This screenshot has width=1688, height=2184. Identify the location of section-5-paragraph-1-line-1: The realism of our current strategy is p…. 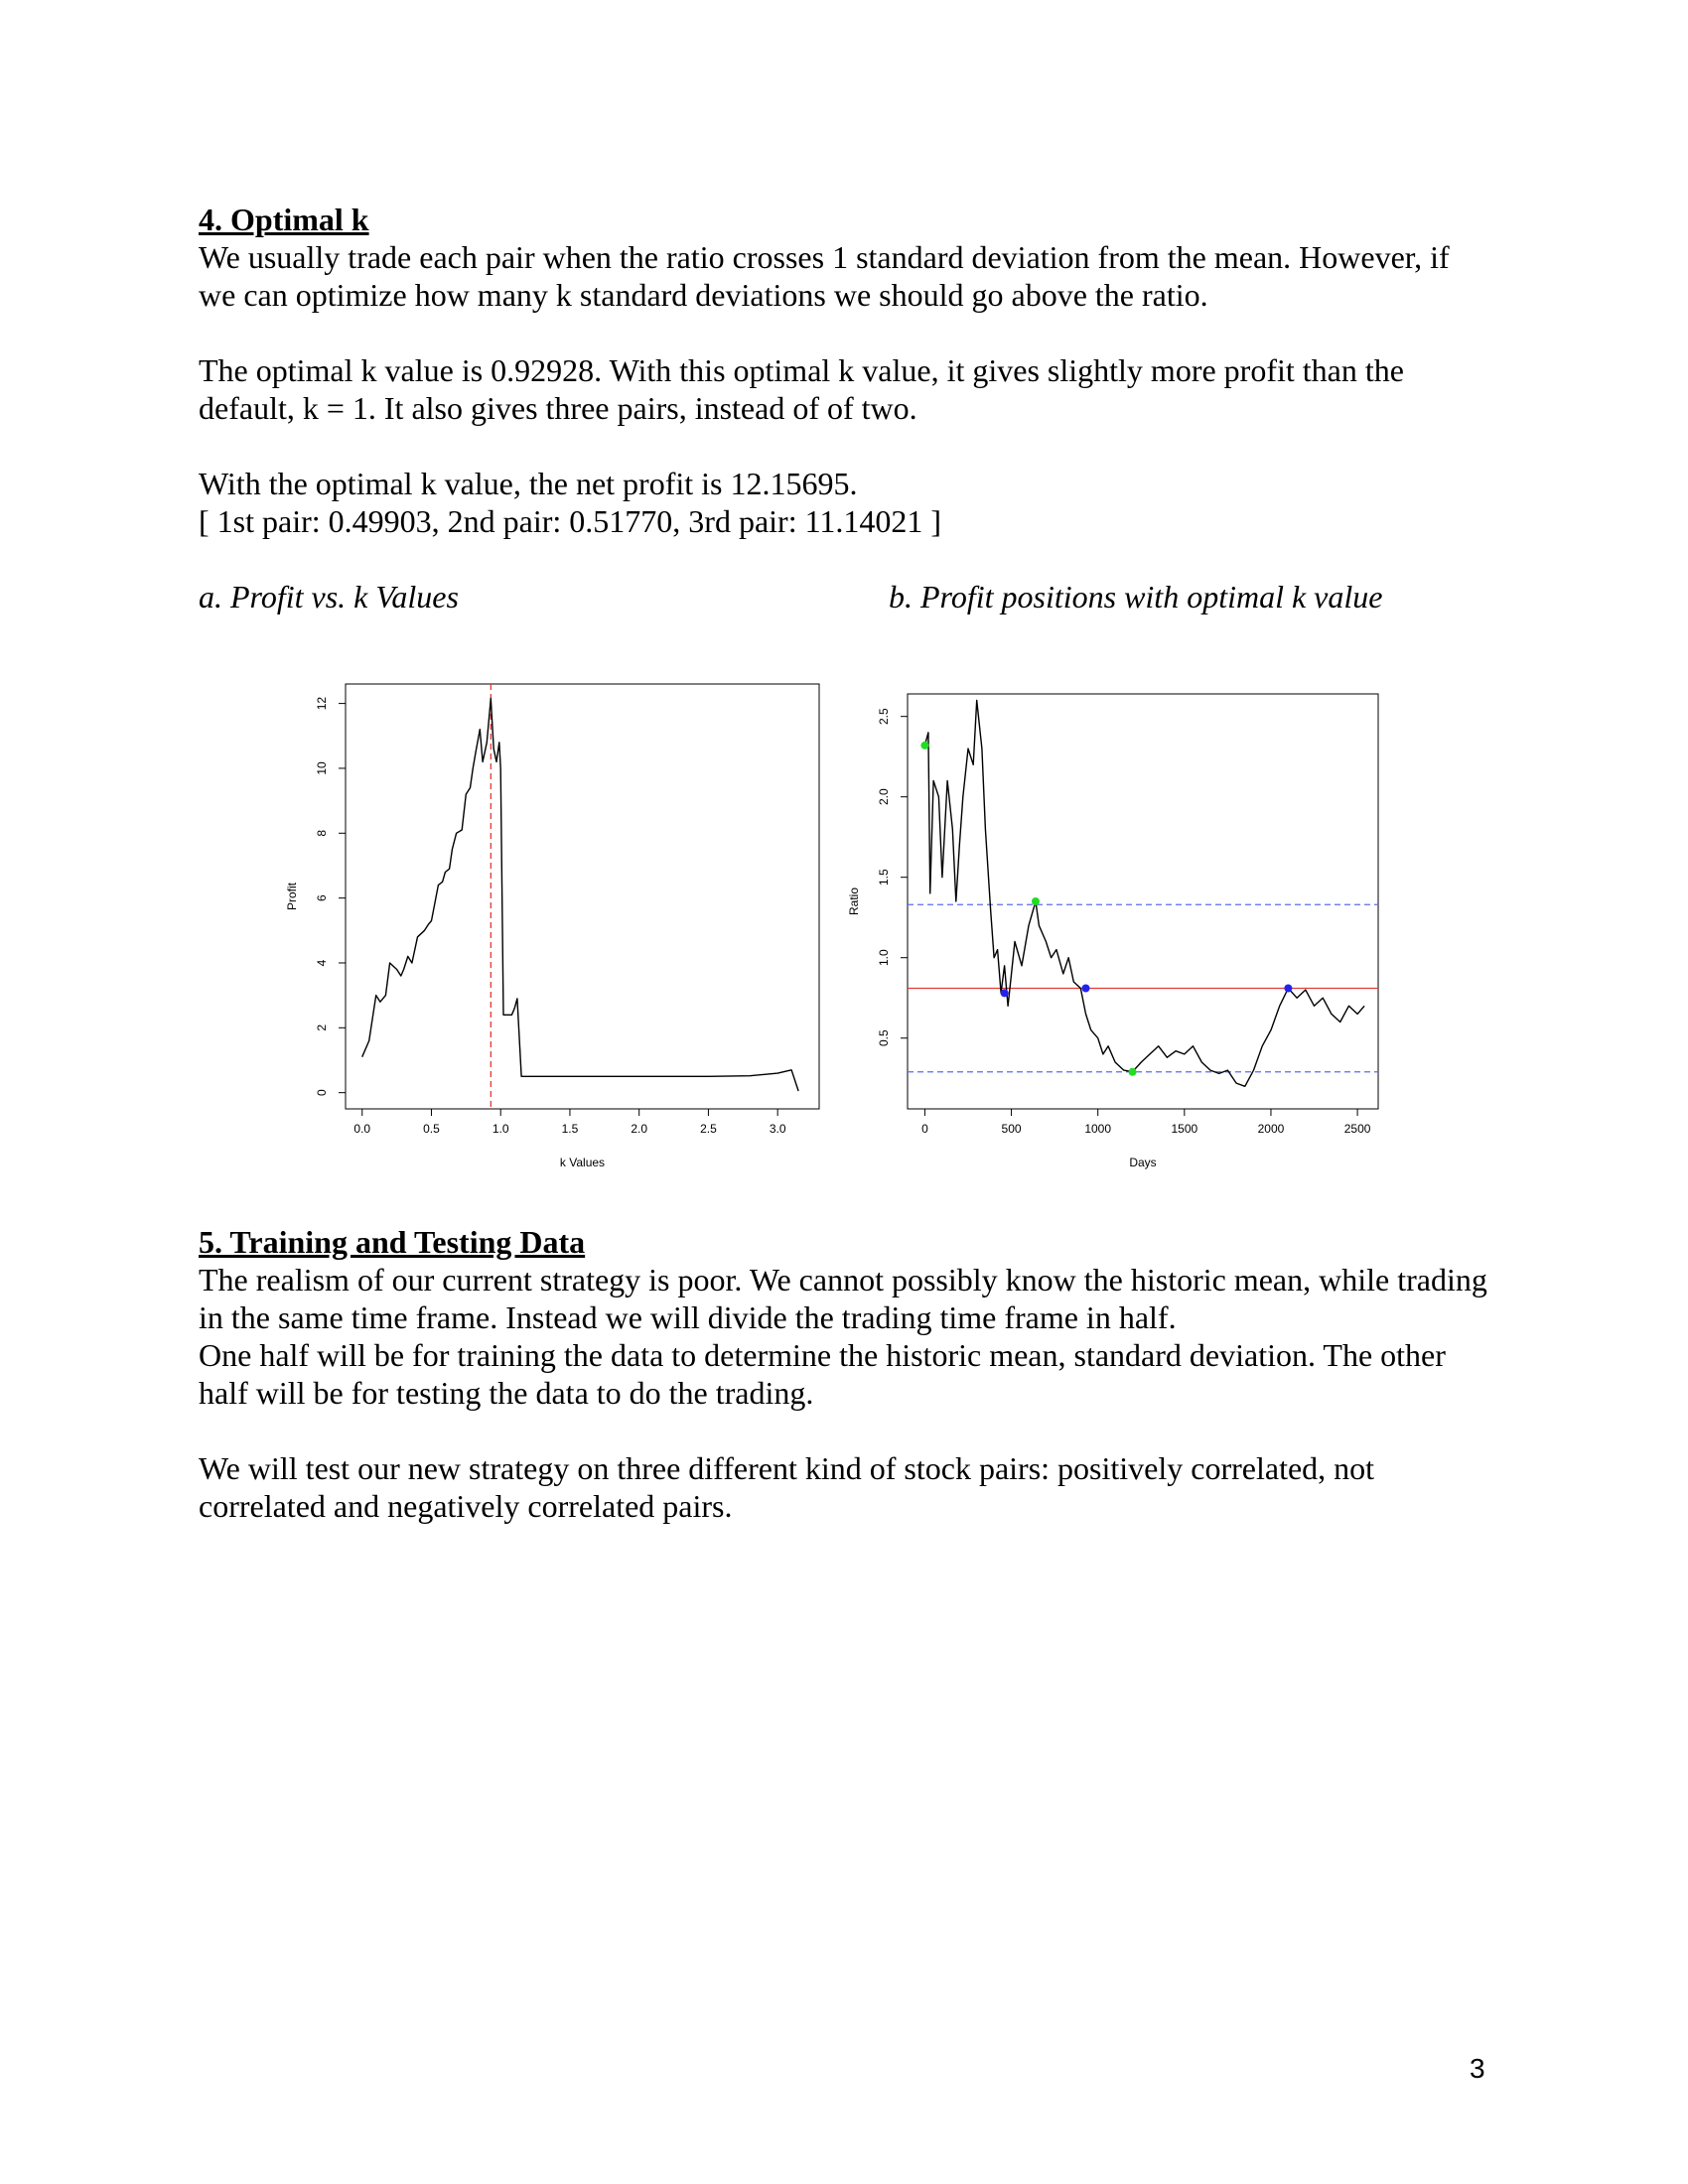
(843, 1298).